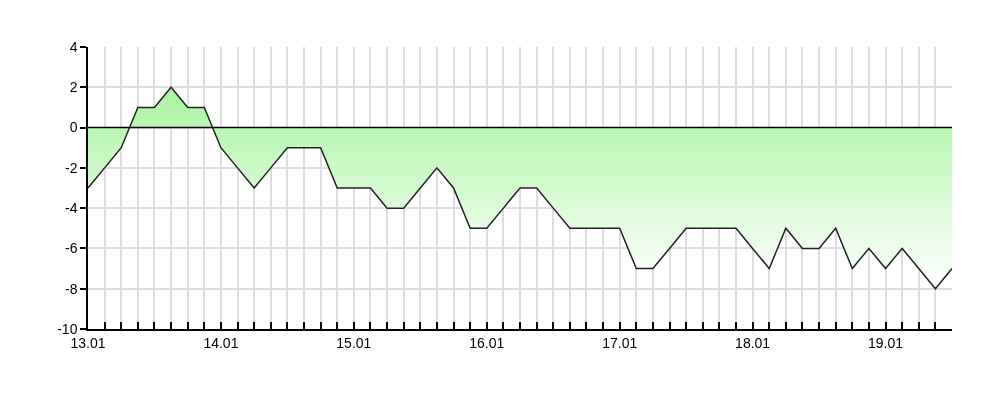 The image size is (1001, 404). I want to click on x-tick-label: 14.01, so click(221, 342).